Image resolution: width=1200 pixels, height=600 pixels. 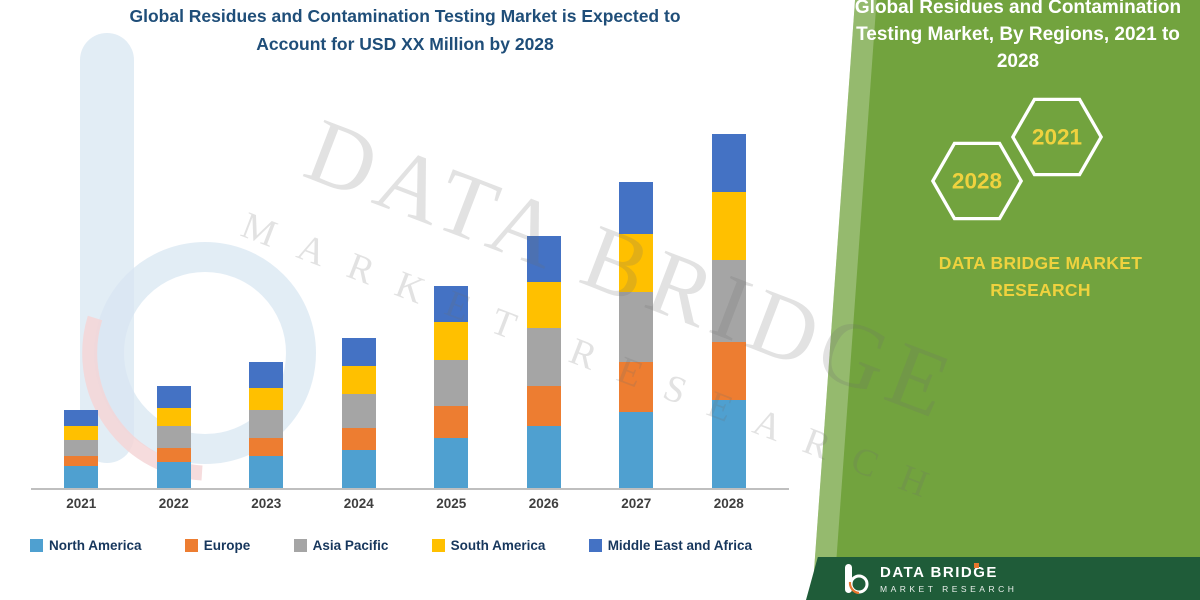 What do you see at coordinates (543, 503) in the screenshot?
I see `x-axis-label-2026: 2026` at bounding box center [543, 503].